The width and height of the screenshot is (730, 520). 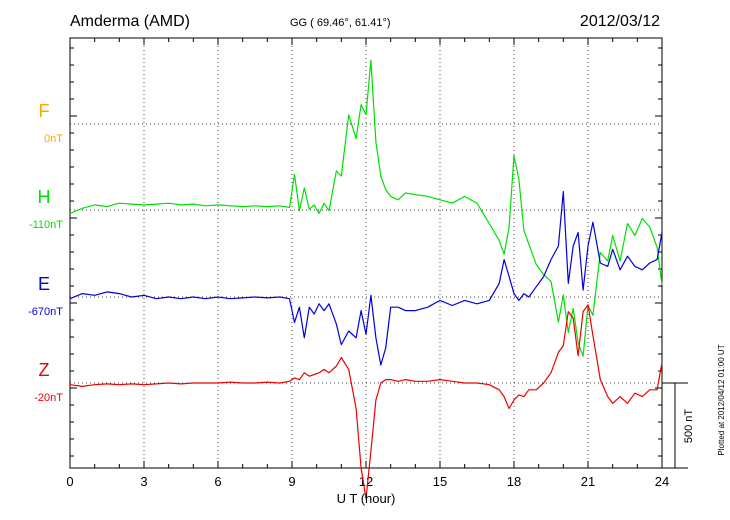 I want to click on channel-label-H: H, so click(x=44, y=197).